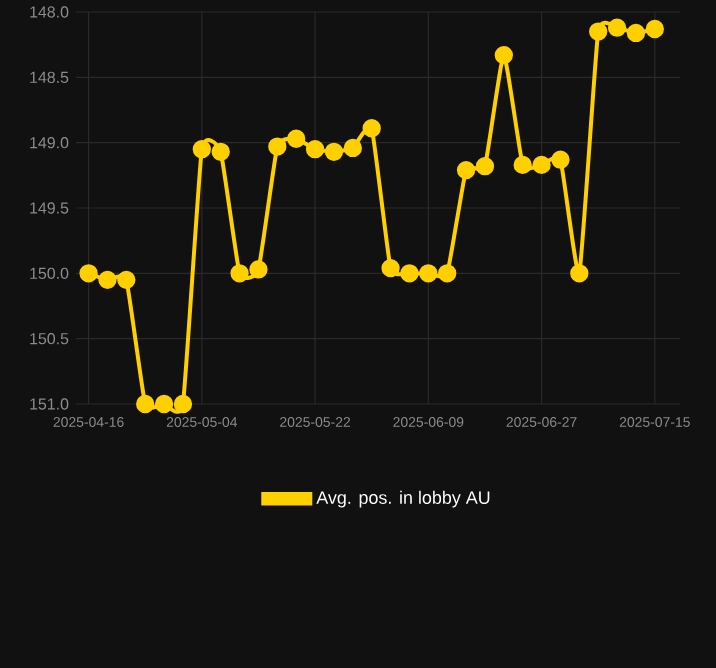 Image resolution: width=716 pixels, height=668 pixels. I want to click on legend-label: Avg. pos. in lobby AU, so click(403, 499).